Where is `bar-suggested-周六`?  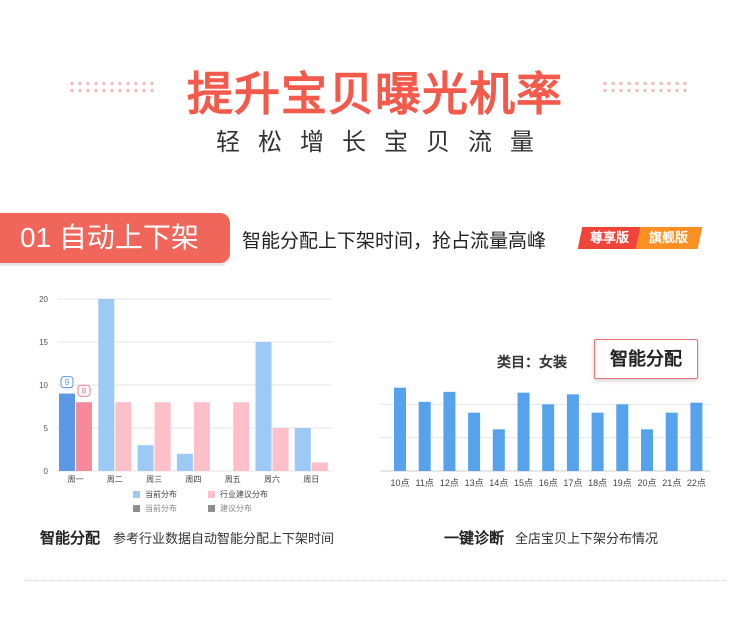
bar-suggested-周六 is located at coordinates (280, 449).